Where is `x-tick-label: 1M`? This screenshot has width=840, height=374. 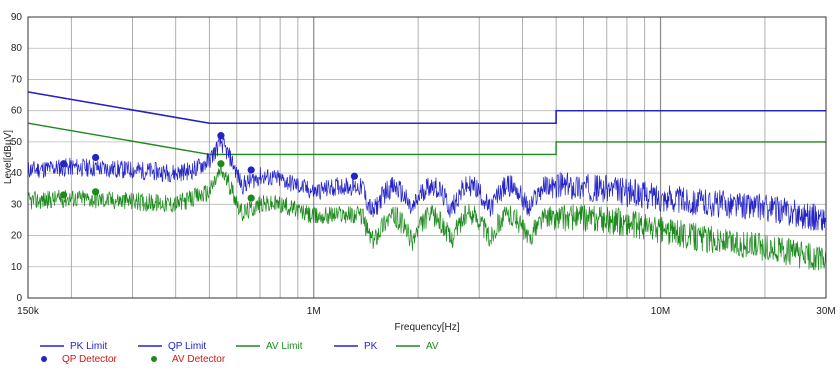
x-tick-label: 1M is located at coordinates (314, 311).